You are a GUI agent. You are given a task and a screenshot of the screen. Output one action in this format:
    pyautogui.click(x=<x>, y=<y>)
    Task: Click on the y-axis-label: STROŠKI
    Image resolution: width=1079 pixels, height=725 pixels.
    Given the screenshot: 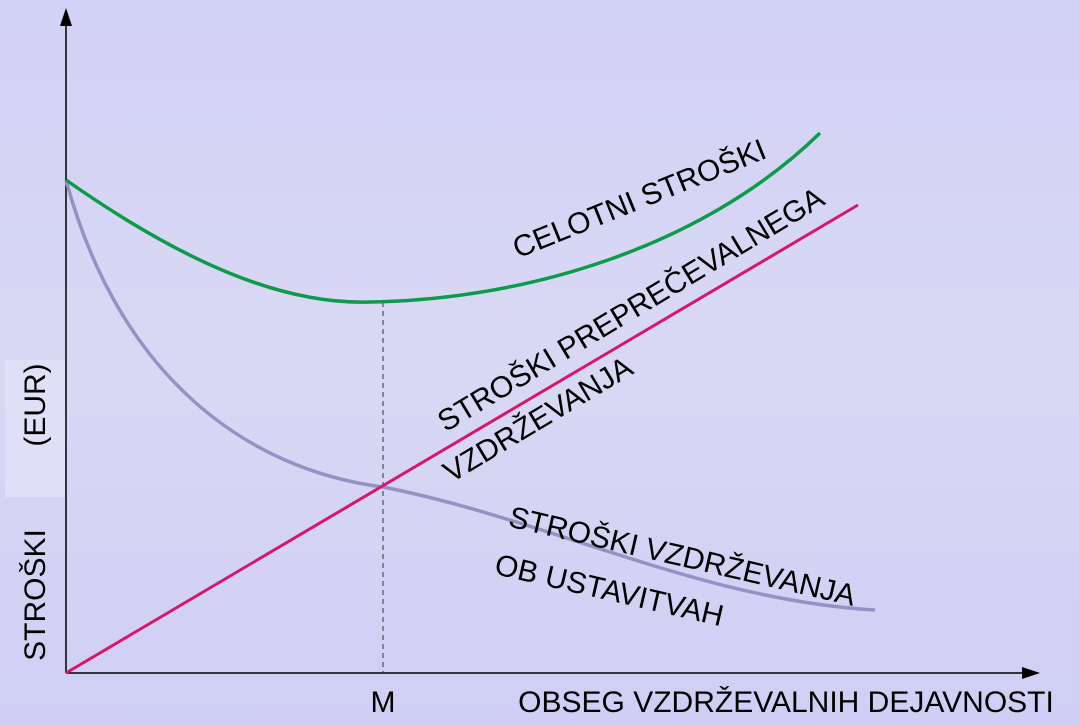 What is the action you would take?
    pyautogui.click(x=35, y=595)
    